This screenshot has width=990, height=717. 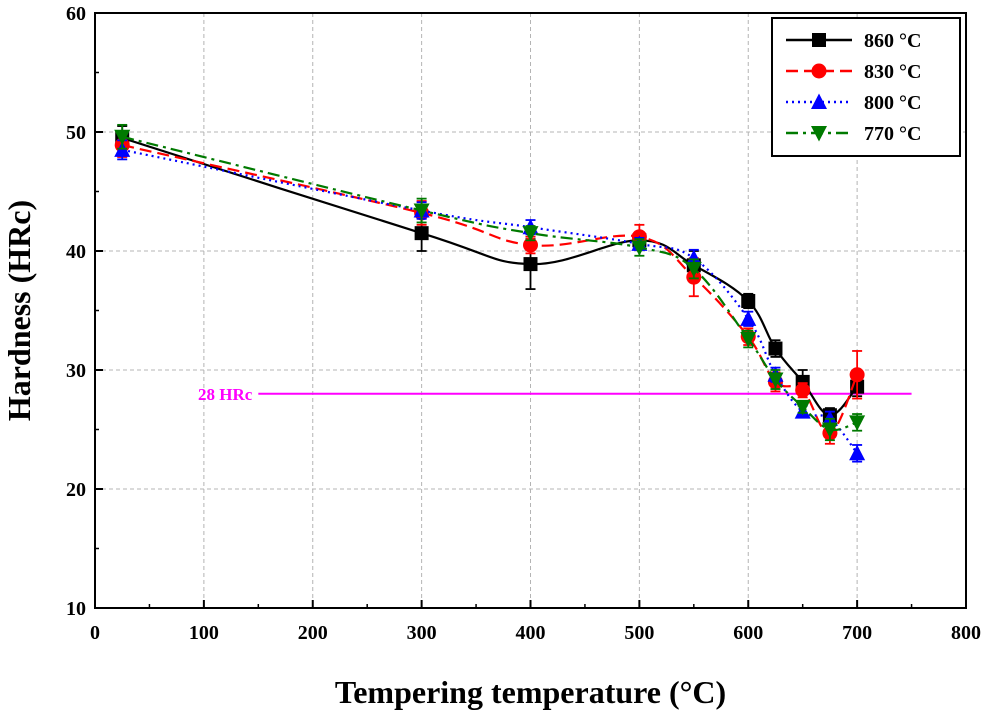 I want to click on y-tick-label: 50, so click(x=76, y=133).